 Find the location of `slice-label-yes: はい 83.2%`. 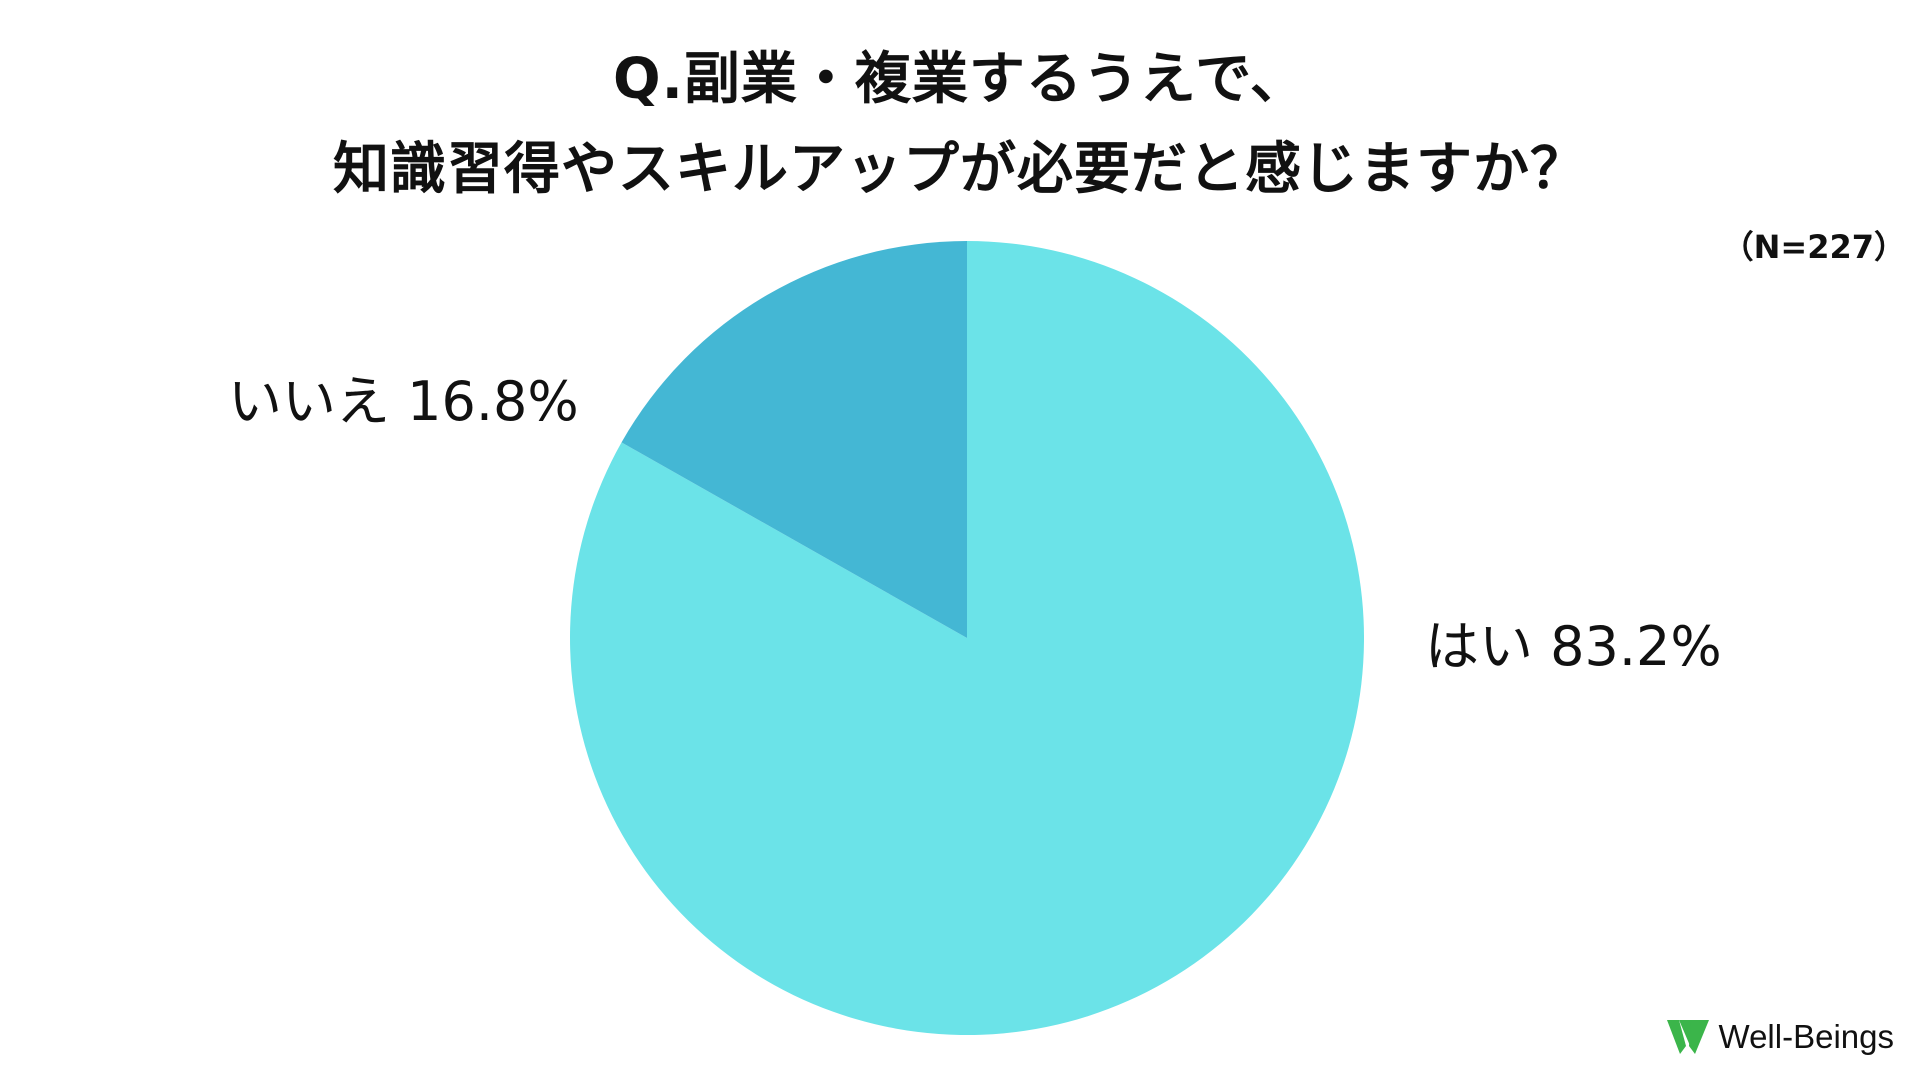

slice-label-yes: はい 83.2% is located at coordinates (1573, 647).